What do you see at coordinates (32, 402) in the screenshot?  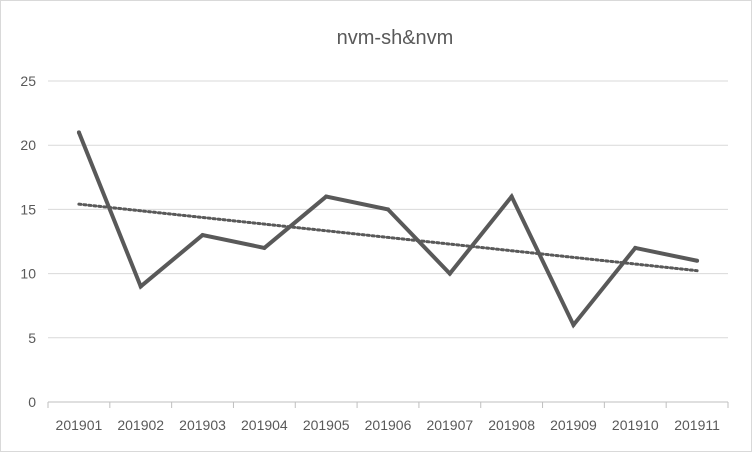 I see `y-tick-label: 0` at bounding box center [32, 402].